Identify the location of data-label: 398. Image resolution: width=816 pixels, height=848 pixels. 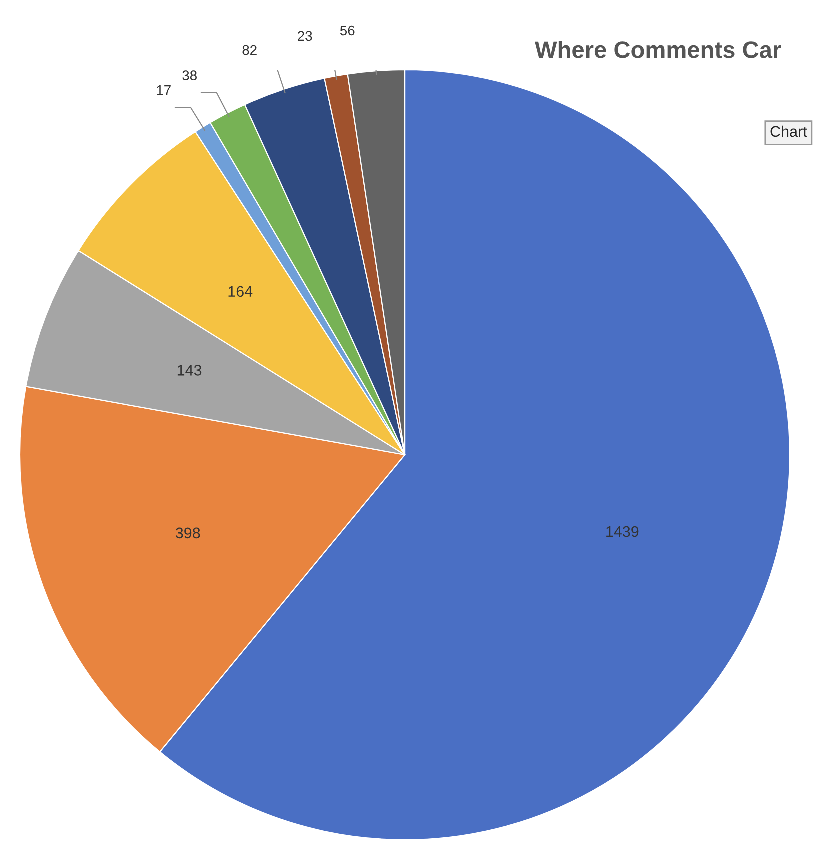
(188, 533).